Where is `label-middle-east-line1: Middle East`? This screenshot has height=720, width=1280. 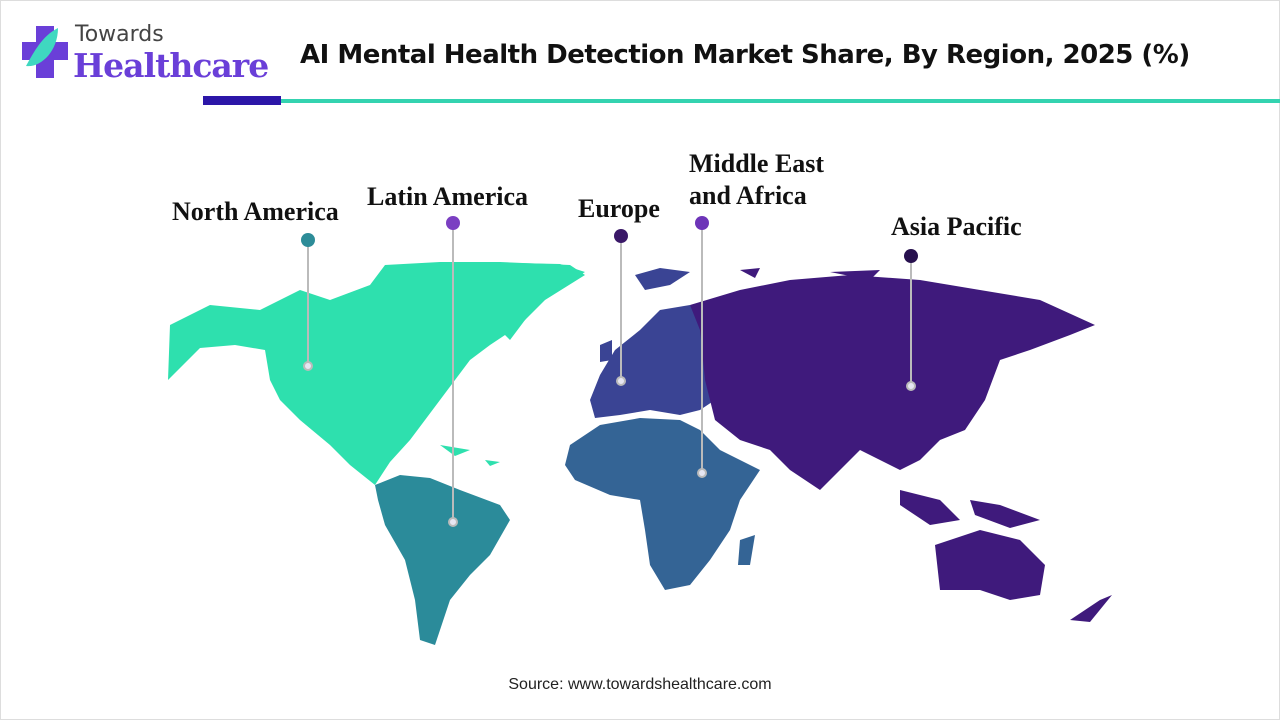 label-middle-east-line1: Middle East is located at coordinates (757, 163).